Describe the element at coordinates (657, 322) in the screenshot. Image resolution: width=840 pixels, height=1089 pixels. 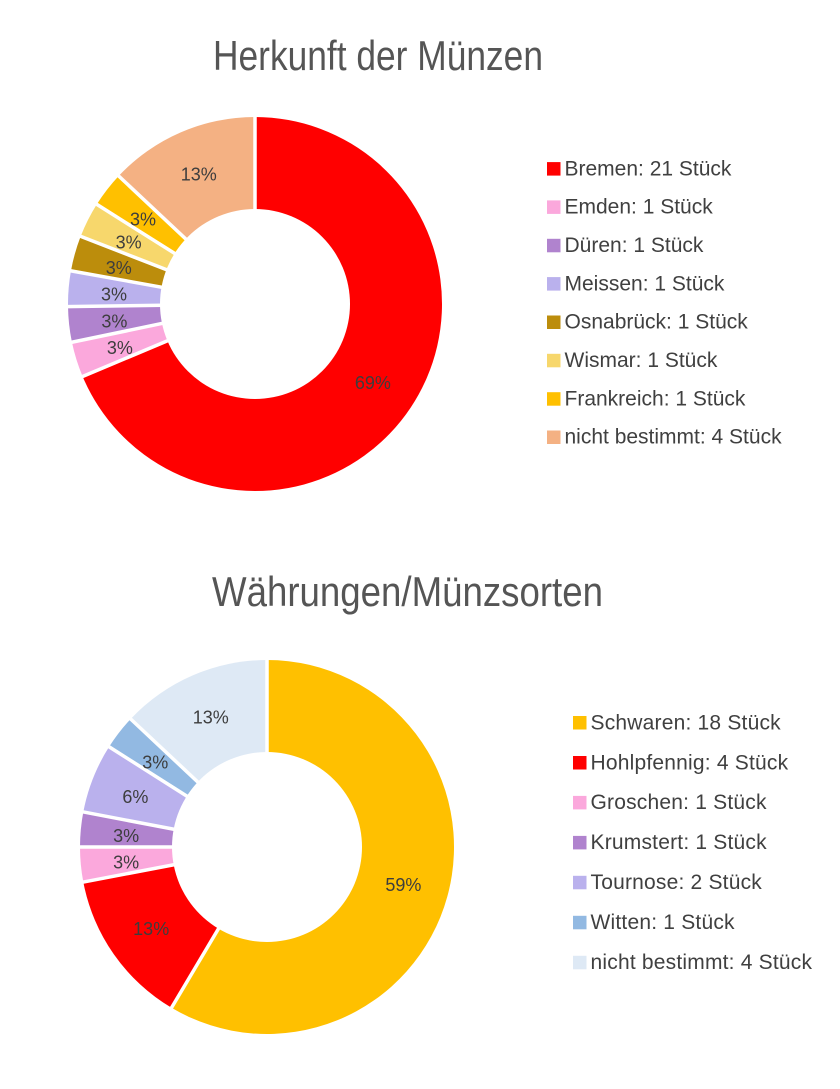
I see `svg-text: Osnabrück: 1 Stück` at that location.